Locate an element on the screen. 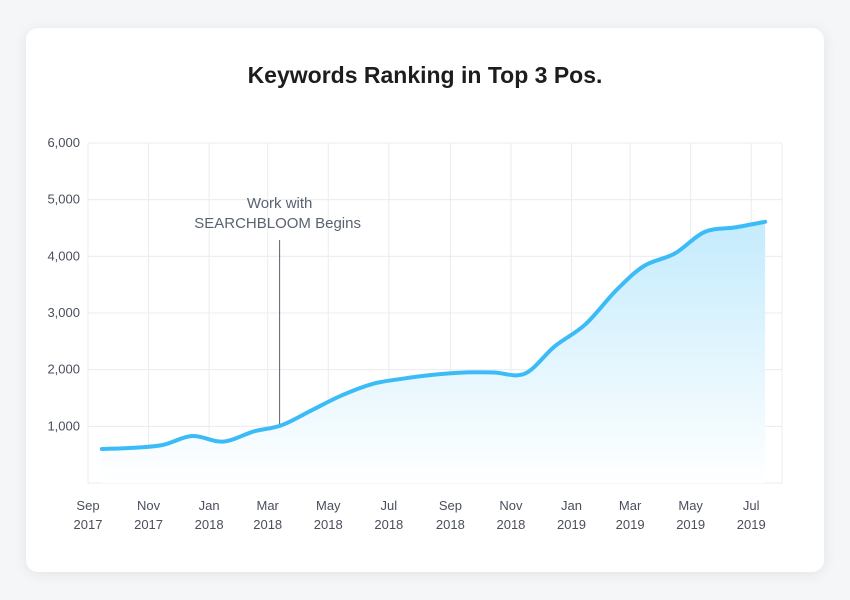  x-tick-label: Jul 2019 is located at coordinates (751, 515).